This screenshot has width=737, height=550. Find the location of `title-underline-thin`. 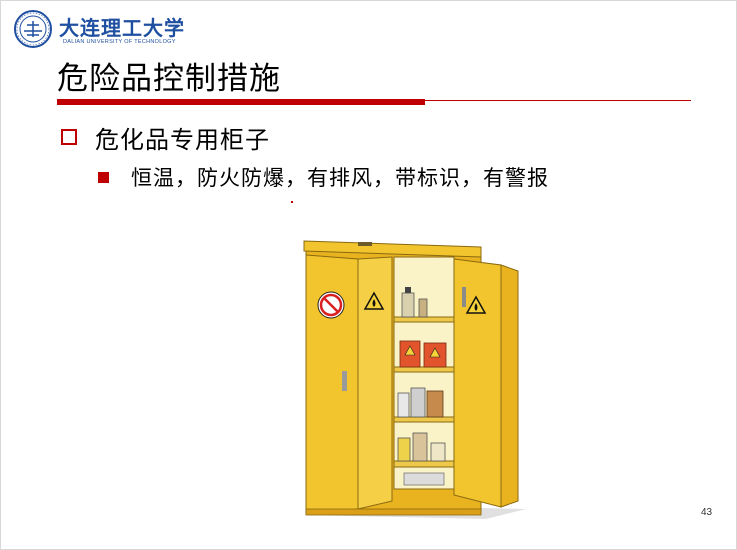

title-underline-thin is located at coordinates (558, 100).